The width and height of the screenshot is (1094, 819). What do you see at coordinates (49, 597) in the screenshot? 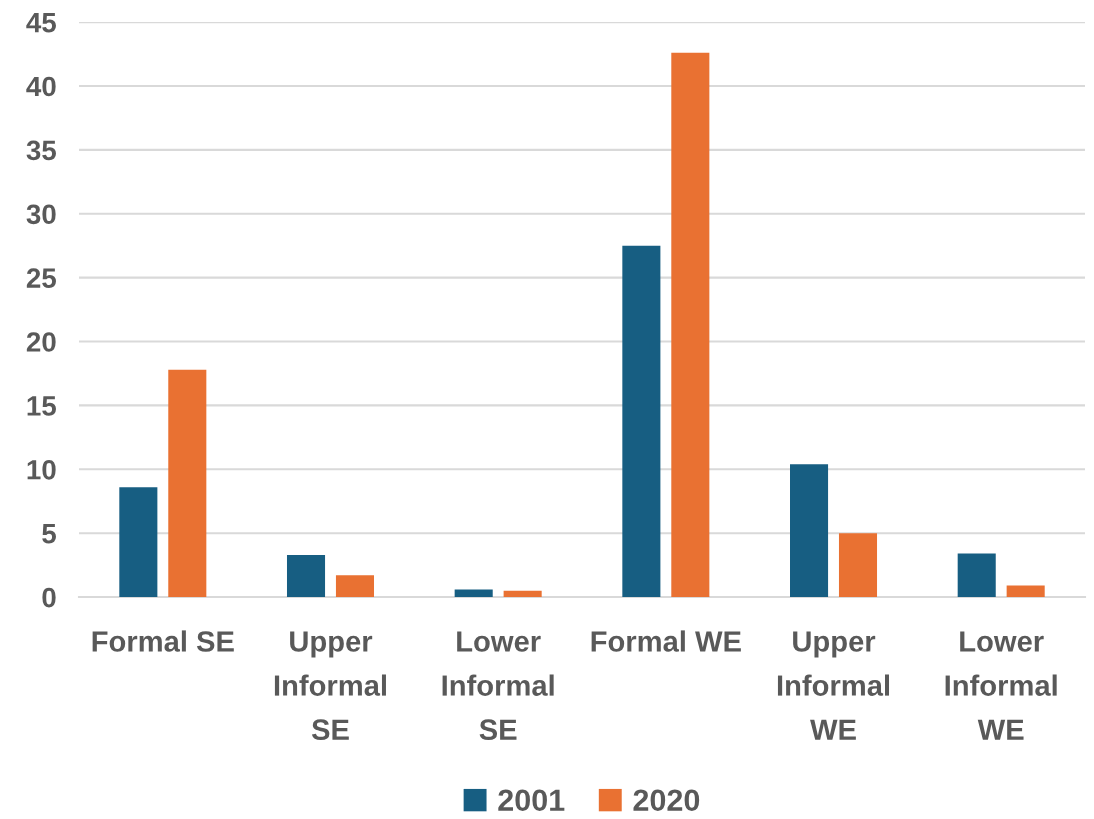
I see `y-tick-label: 0` at bounding box center [49, 597].